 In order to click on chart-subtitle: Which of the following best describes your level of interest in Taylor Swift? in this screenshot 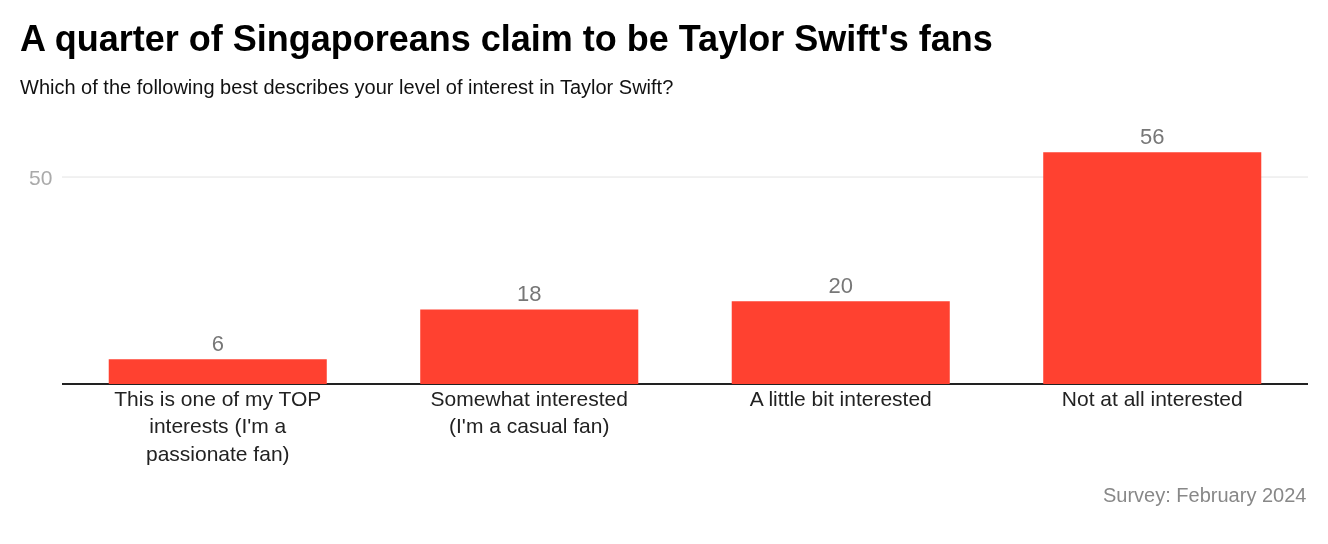, I will do `click(347, 87)`.